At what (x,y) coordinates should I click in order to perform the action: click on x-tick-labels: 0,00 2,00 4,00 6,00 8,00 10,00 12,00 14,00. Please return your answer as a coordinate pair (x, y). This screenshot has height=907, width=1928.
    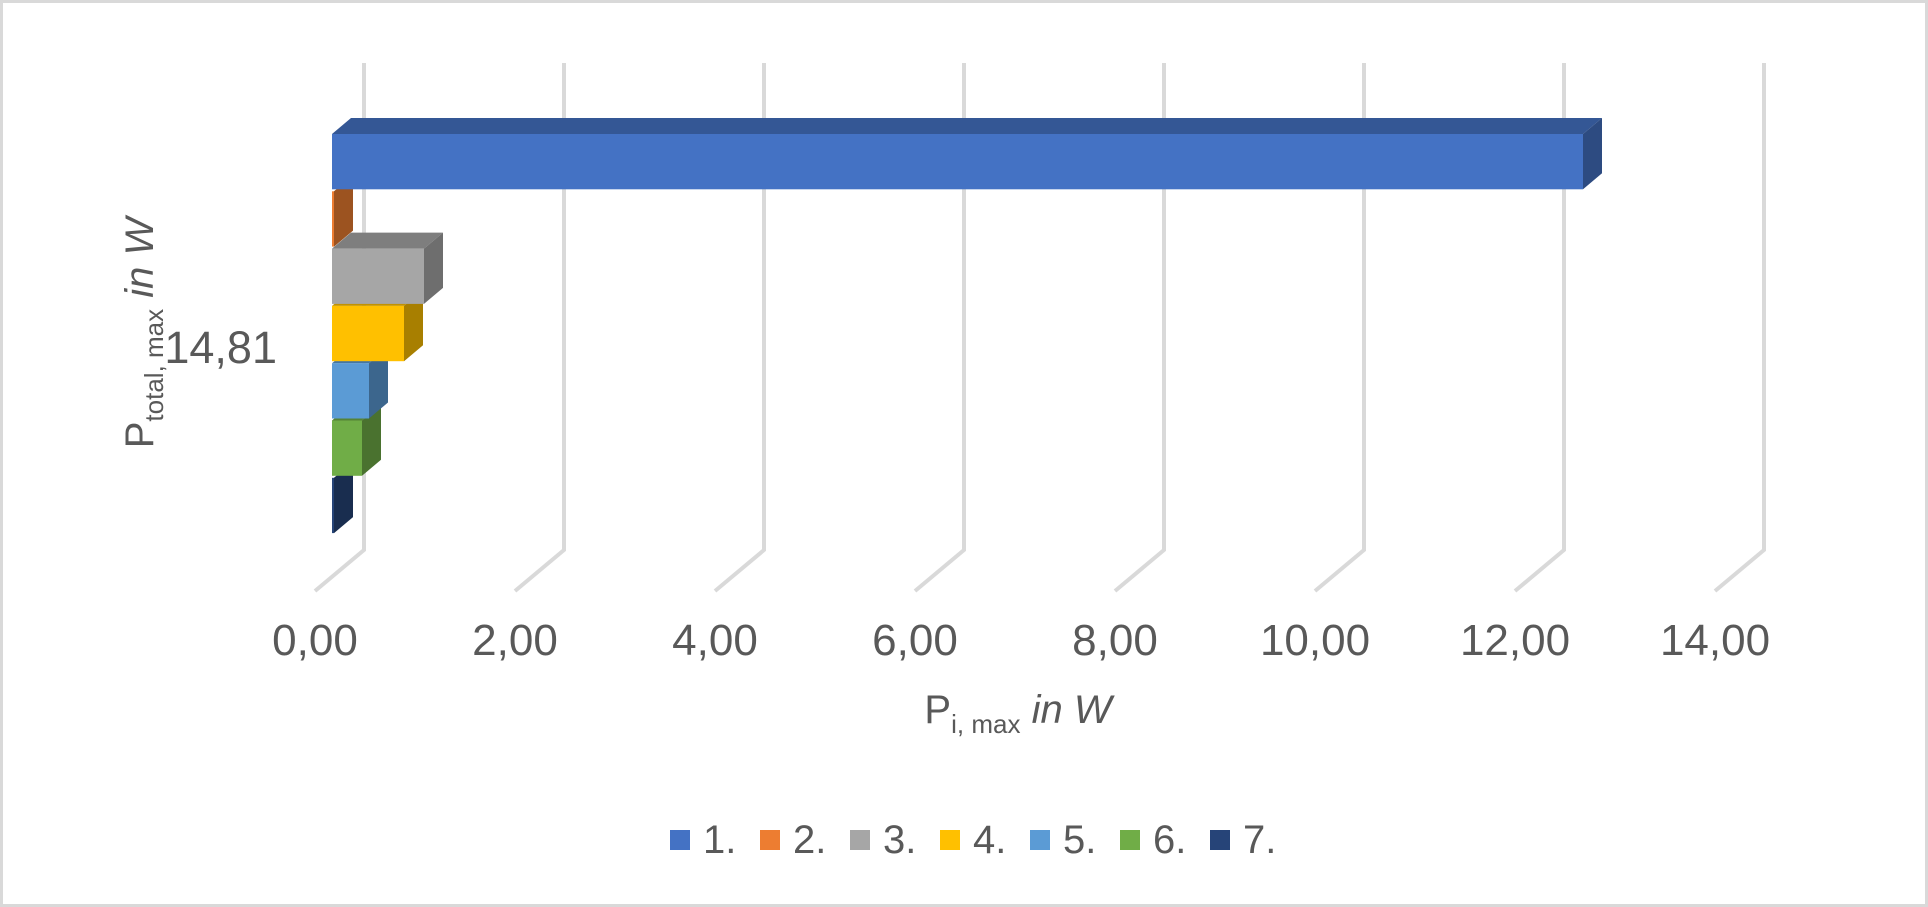
    Looking at the image, I should click on (1021, 640).